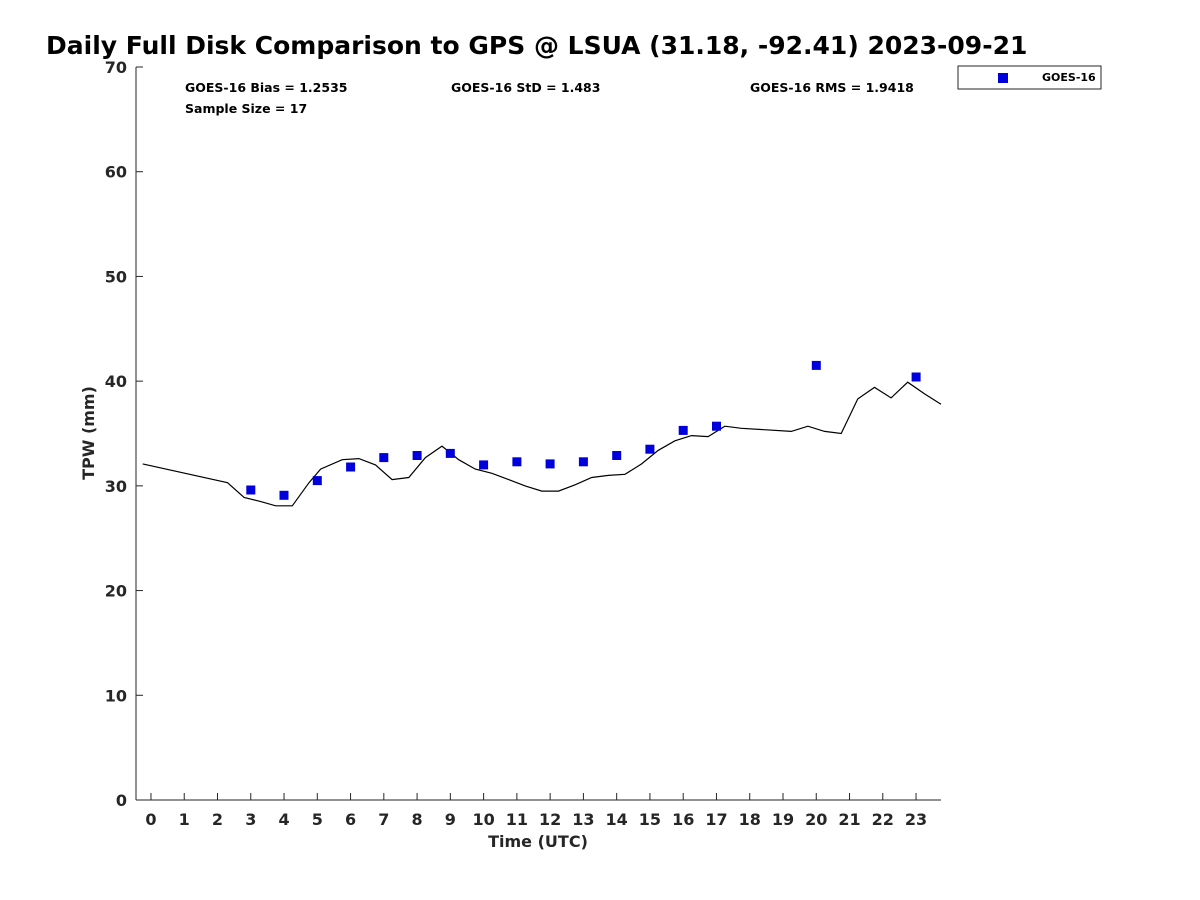 Image resolution: width=1200 pixels, height=900 pixels. I want to click on x-tick-label: 0, so click(150, 819).